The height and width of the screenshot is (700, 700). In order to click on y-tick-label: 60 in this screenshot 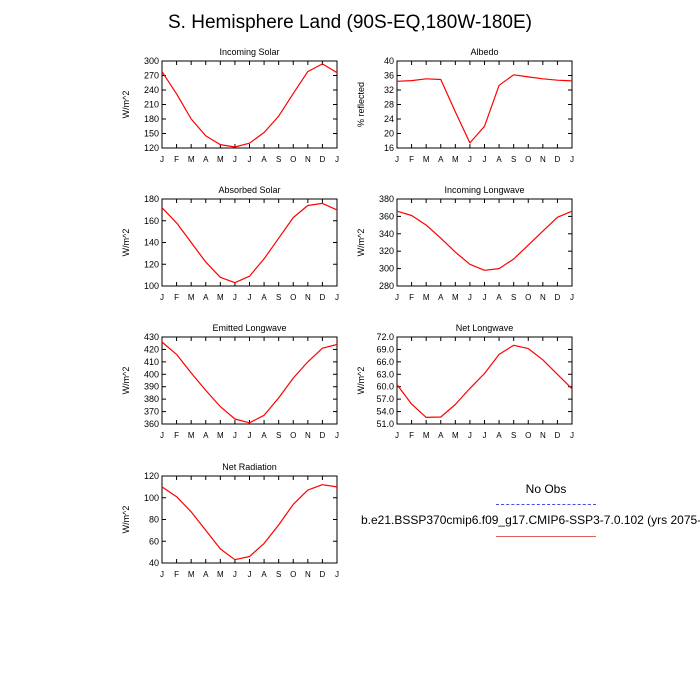, I will do `click(154, 541)`.